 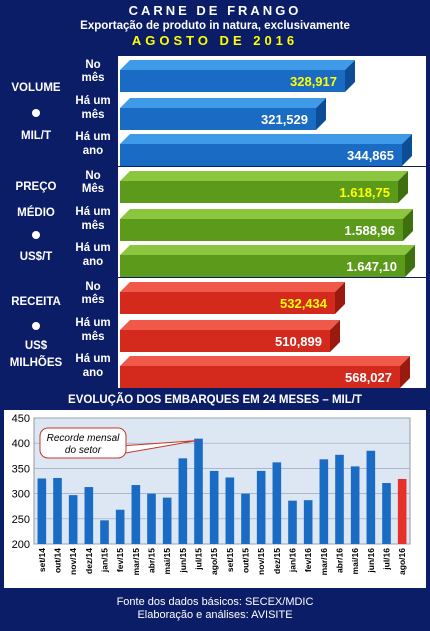 I want to click on x-tick-label: abr/15, so click(x=152, y=560).